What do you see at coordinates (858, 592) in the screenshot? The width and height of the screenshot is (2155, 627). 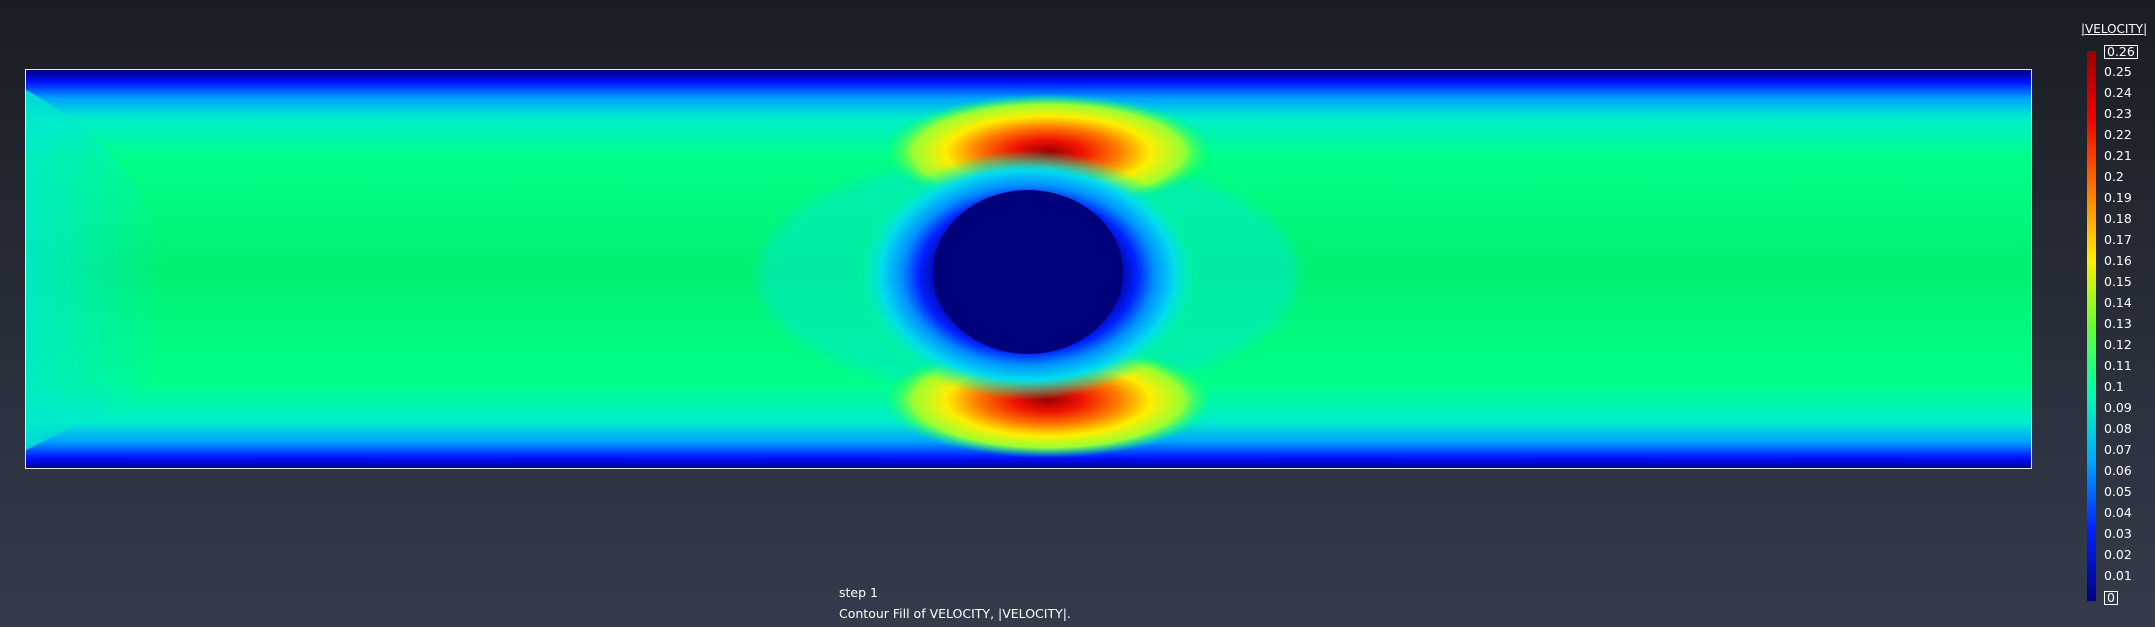 I see `step-label: step 1` at bounding box center [858, 592].